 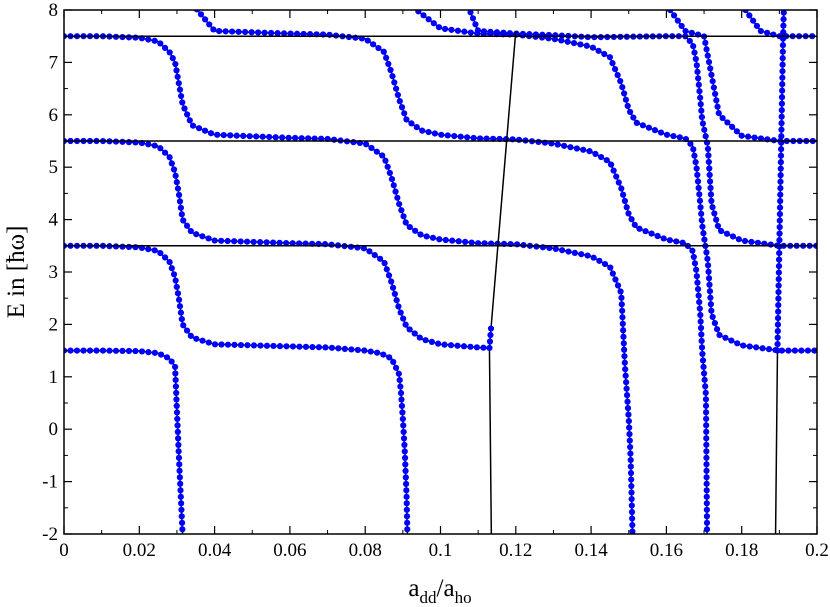 What do you see at coordinates (413, 588) in the screenshot?
I see `x-axis-title-main: a` at bounding box center [413, 588].